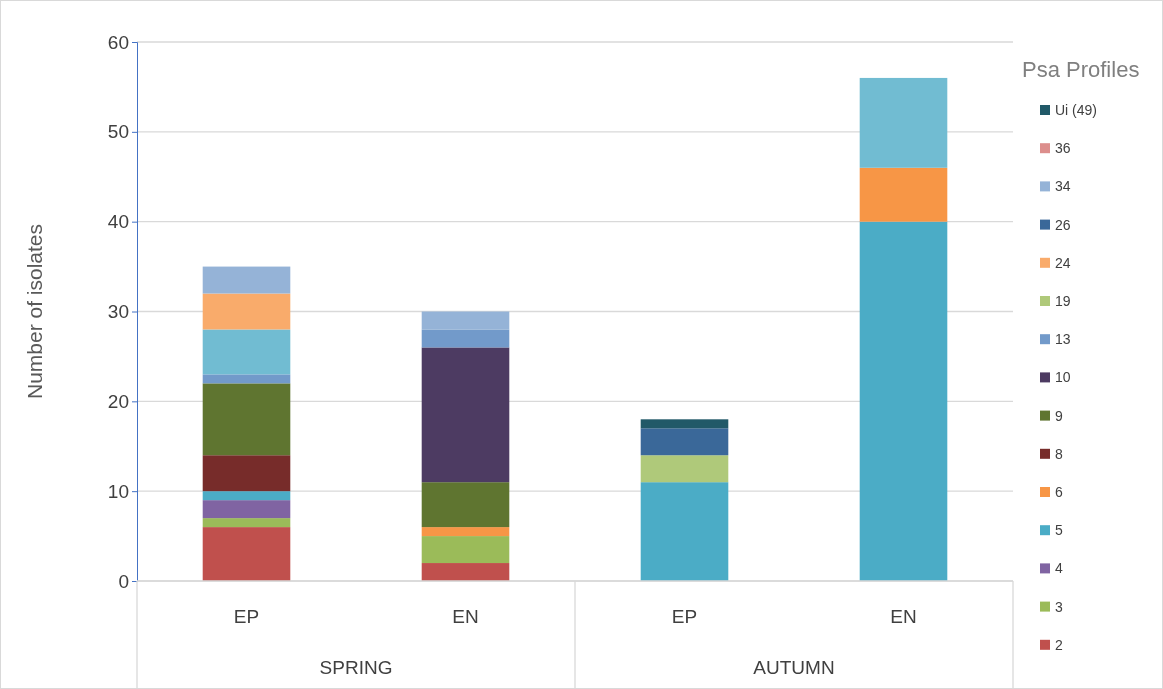 This screenshot has height=689, width=1163. I want to click on y-tick-label: 0, so click(123, 581).